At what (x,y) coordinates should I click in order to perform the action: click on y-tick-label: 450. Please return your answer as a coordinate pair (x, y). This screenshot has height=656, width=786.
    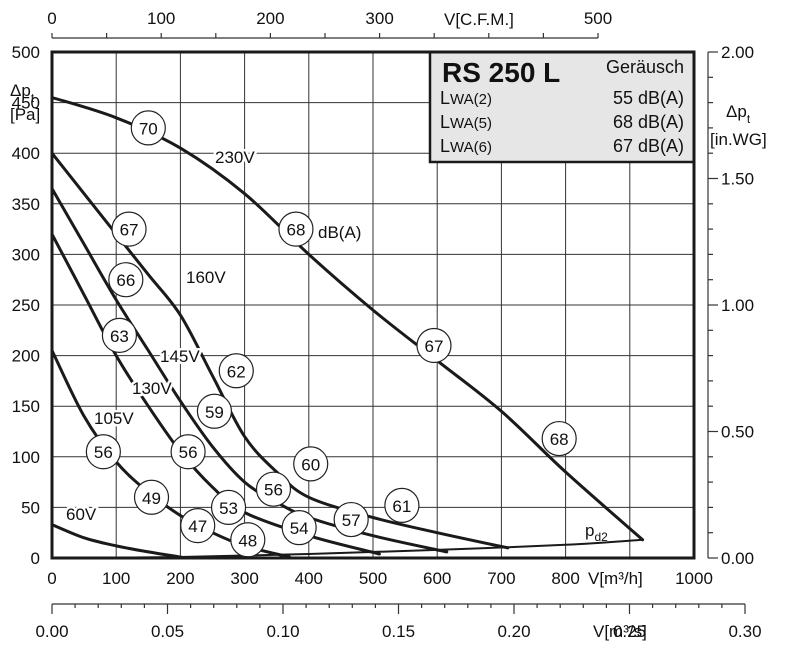
    Looking at the image, I should click on (26, 103).